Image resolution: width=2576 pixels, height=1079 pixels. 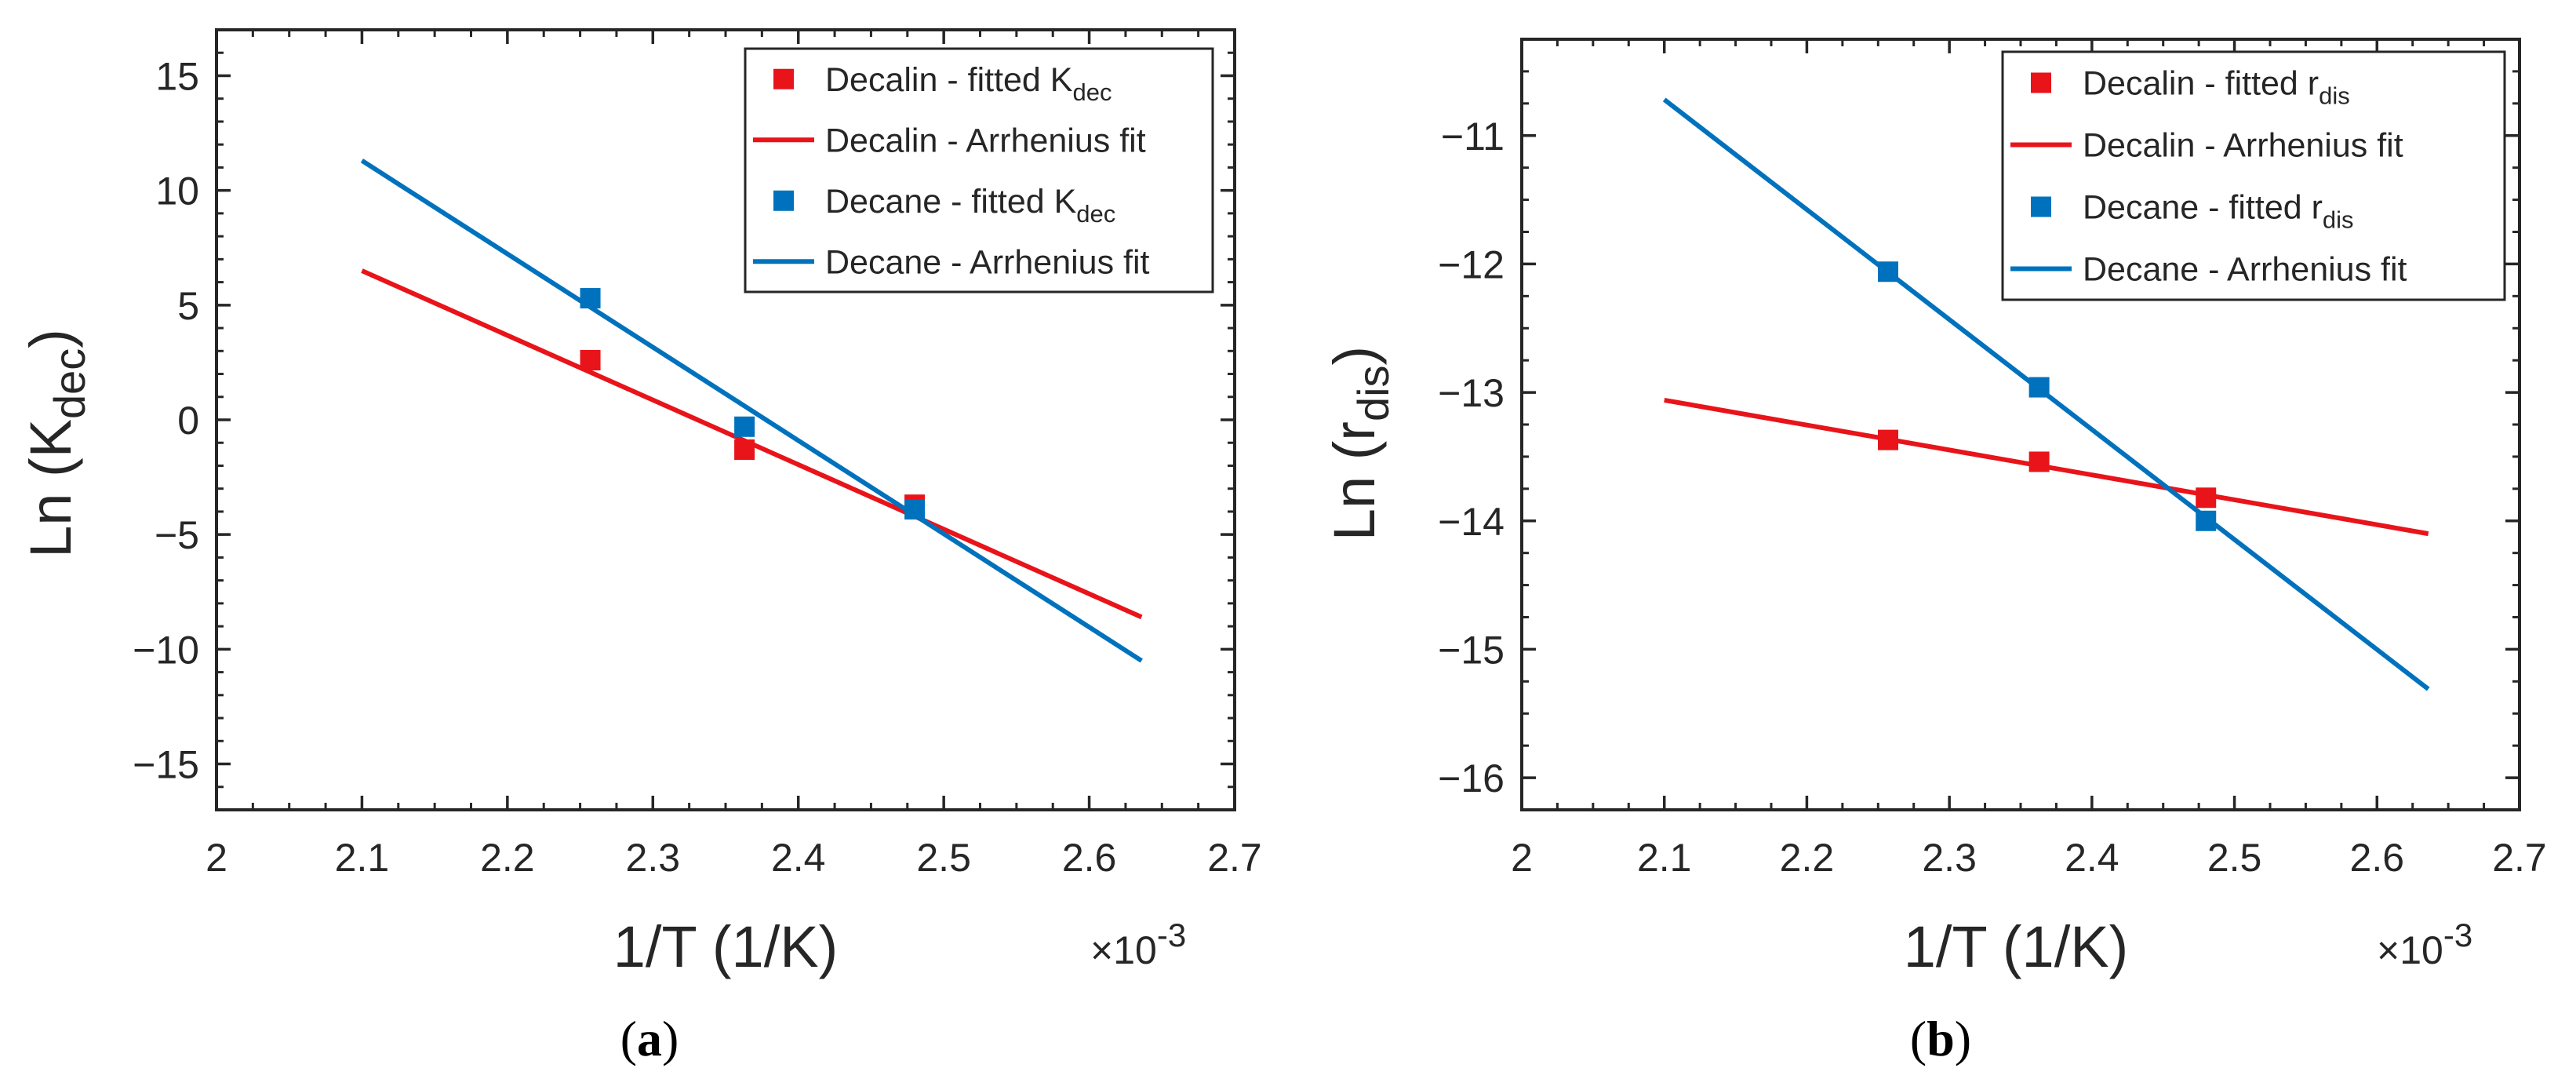 What do you see at coordinates (177, 192) in the screenshot?
I see `y-tick-label: 10` at bounding box center [177, 192].